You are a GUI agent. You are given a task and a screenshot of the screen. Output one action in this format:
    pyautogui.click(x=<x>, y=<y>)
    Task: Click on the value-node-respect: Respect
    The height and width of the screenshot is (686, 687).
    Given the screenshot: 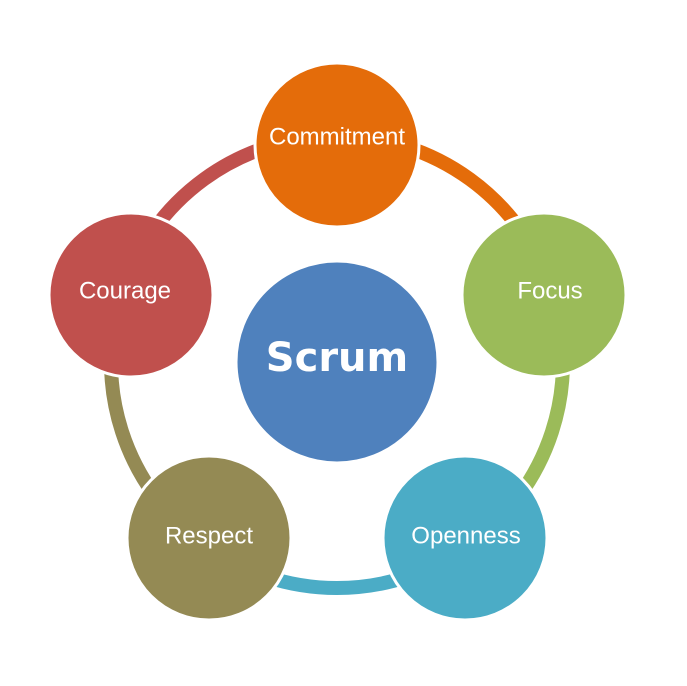 What is the action you would take?
    pyautogui.click(x=209, y=538)
    